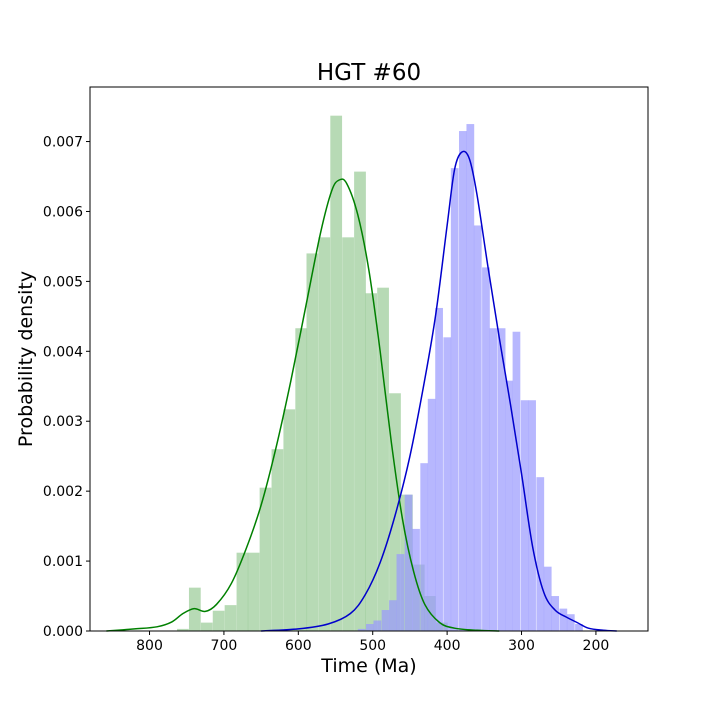 The width and height of the screenshot is (720, 720). Describe the element at coordinates (26, 359) in the screenshot. I see `y-axis-label: Probability density` at that location.